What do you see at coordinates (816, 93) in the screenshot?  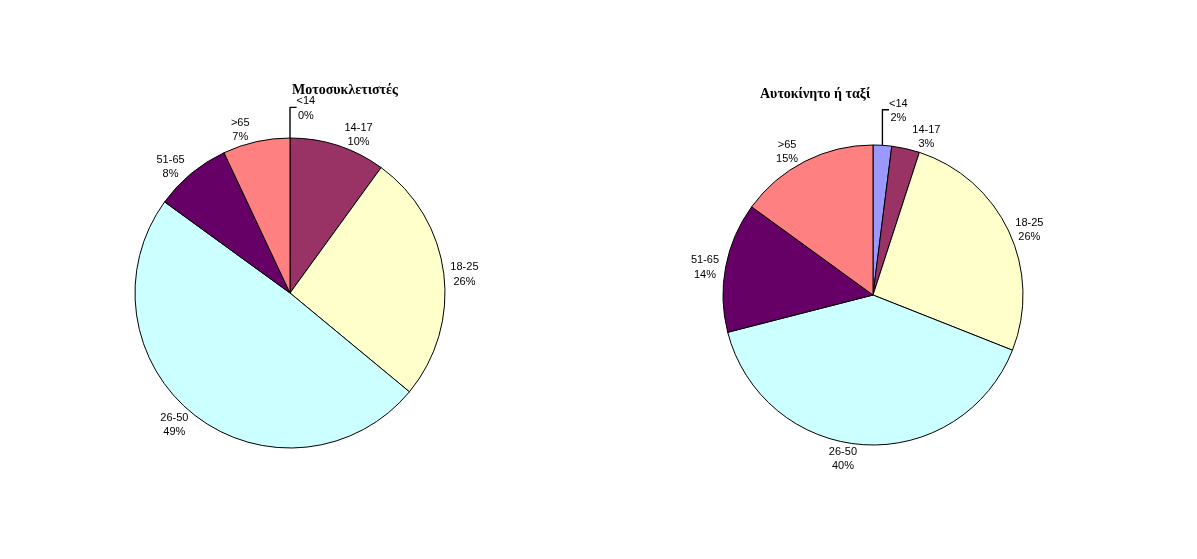 I see `chart-title: Αυτοκίνητο ή ταξί` at bounding box center [816, 93].